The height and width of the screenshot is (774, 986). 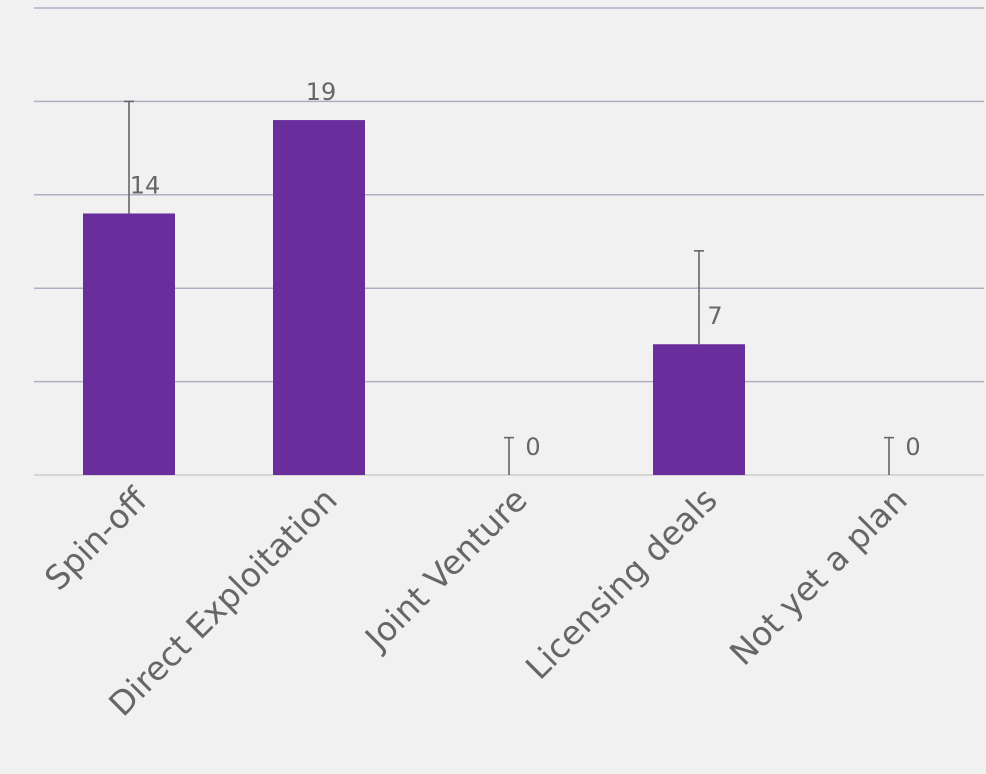 What do you see at coordinates (445, 569) in the screenshot?
I see `x-tick-label-joint-venture: Joint Venture` at bounding box center [445, 569].